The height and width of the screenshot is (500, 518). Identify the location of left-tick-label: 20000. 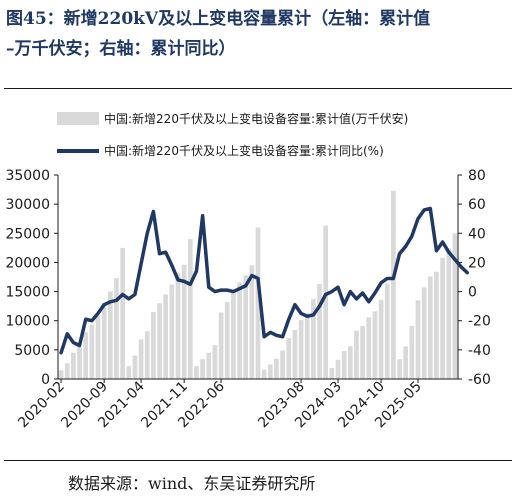
(27, 263).